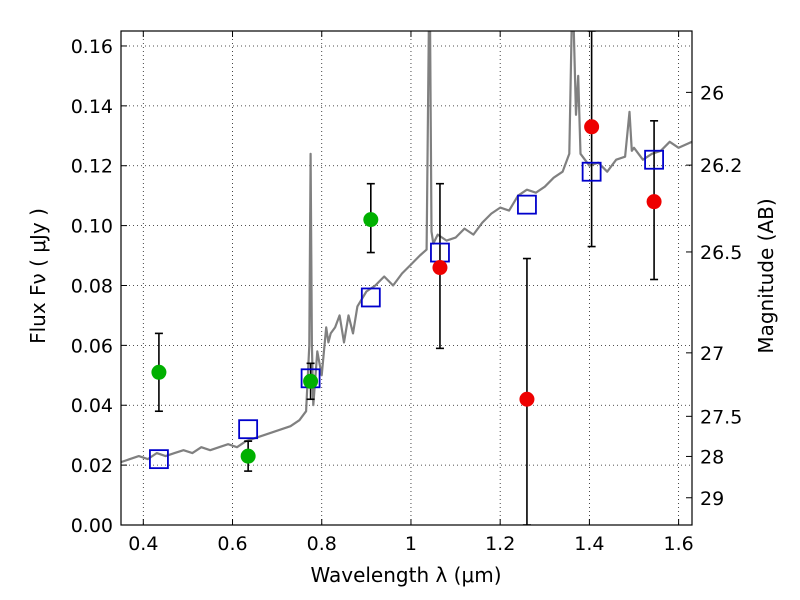 The height and width of the screenshot is (600, 800). I want to click on x-axis-label: Wavelength λ (μm), so click(405, 575).